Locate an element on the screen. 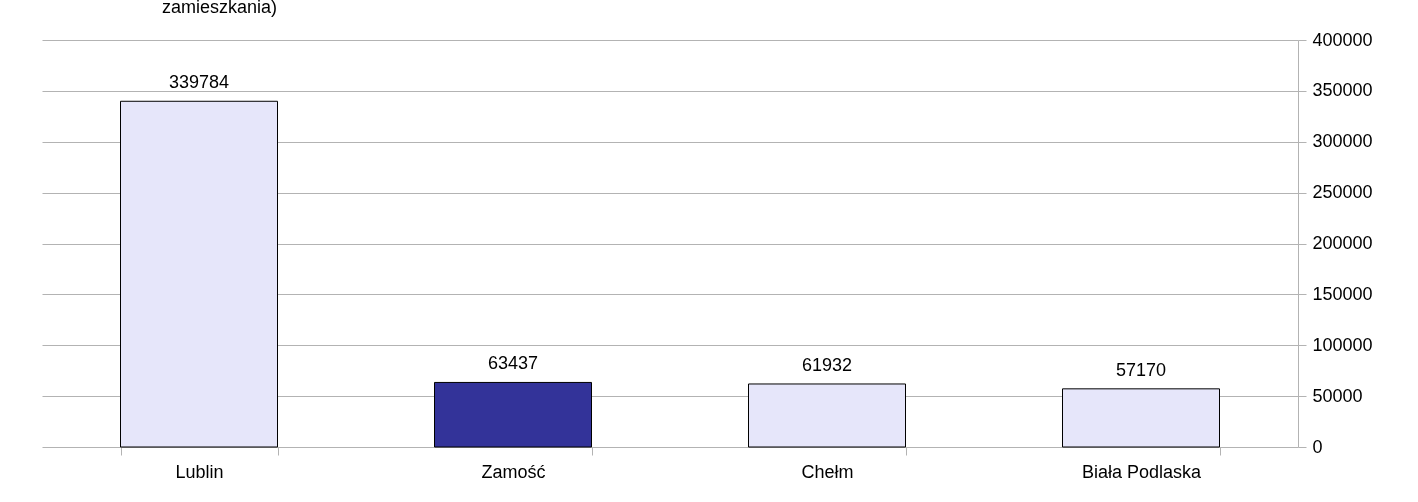 The width and height of the screenshot is (1418, 502). y-tick-label: 150000 is located at coordinates (1342, 293).